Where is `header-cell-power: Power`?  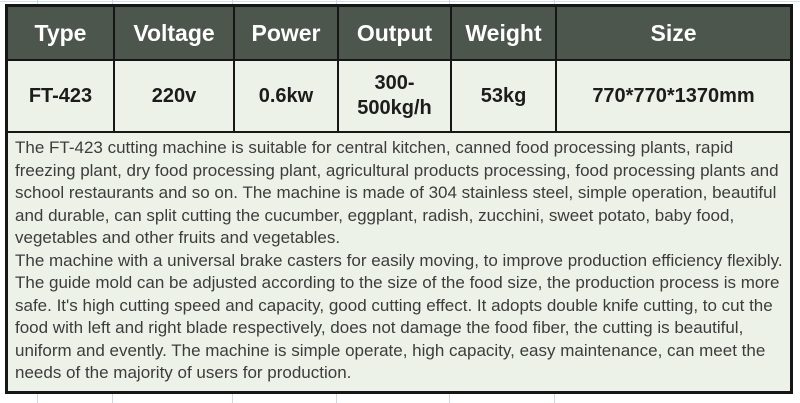
header-cell-power: Power is located at coordinates (286, 33).